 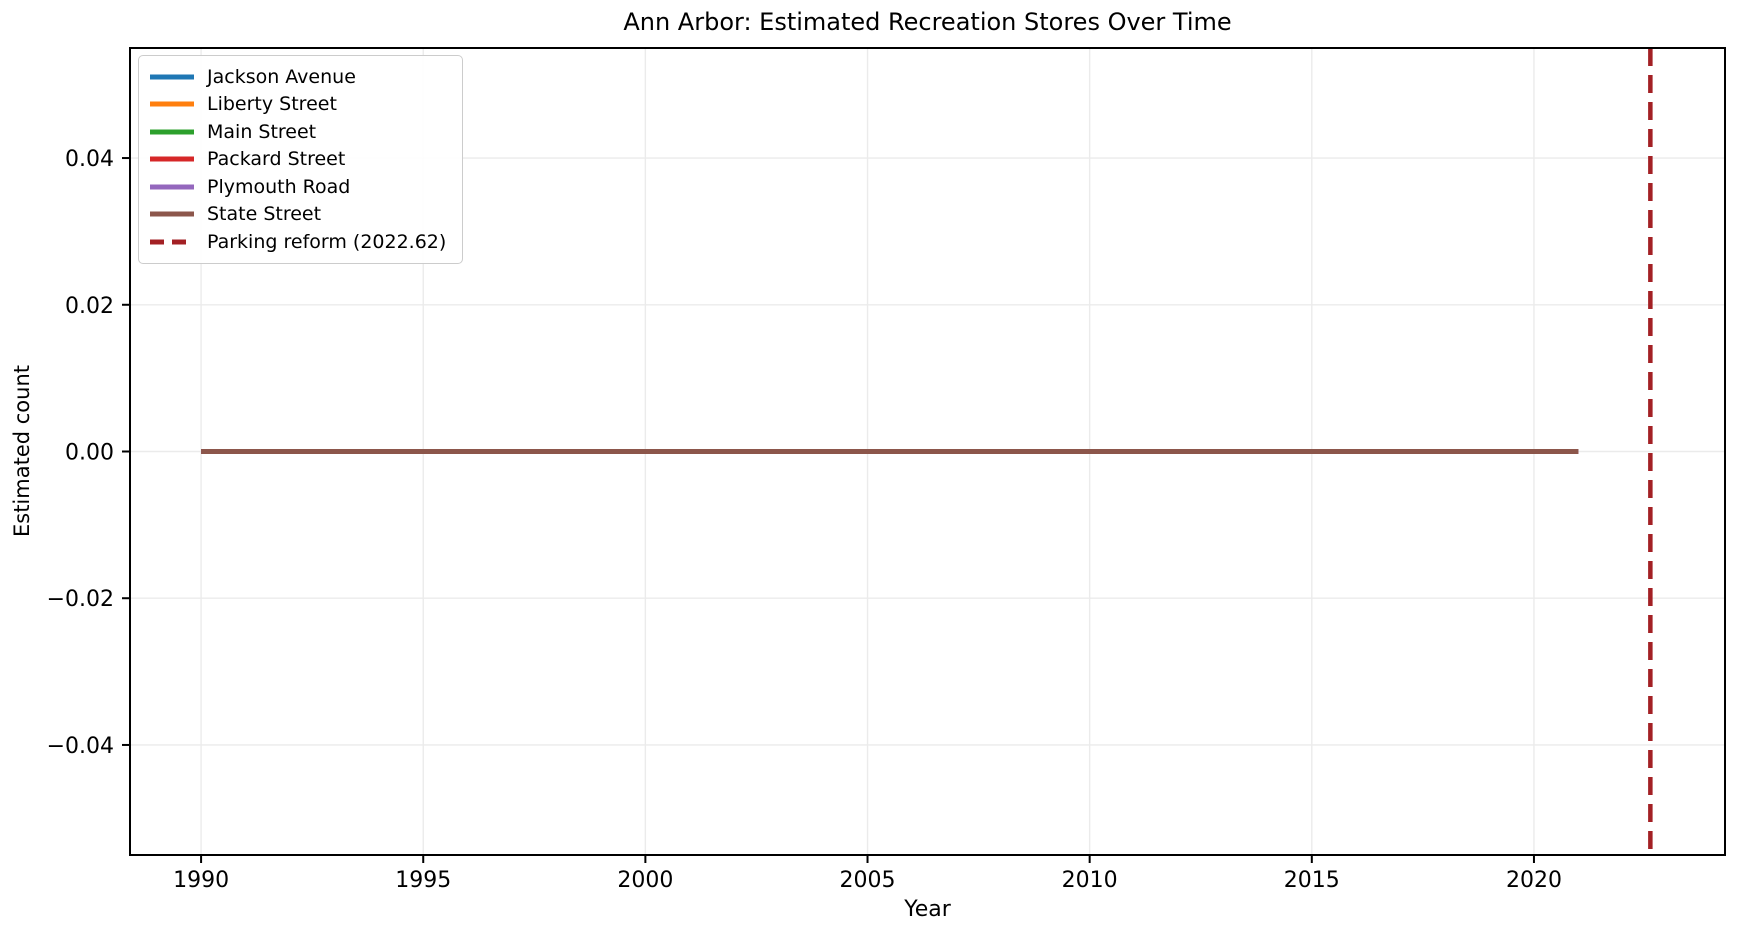 I want to click on legend-item: Parking reform (2022.62), so click(x=298, y=242).